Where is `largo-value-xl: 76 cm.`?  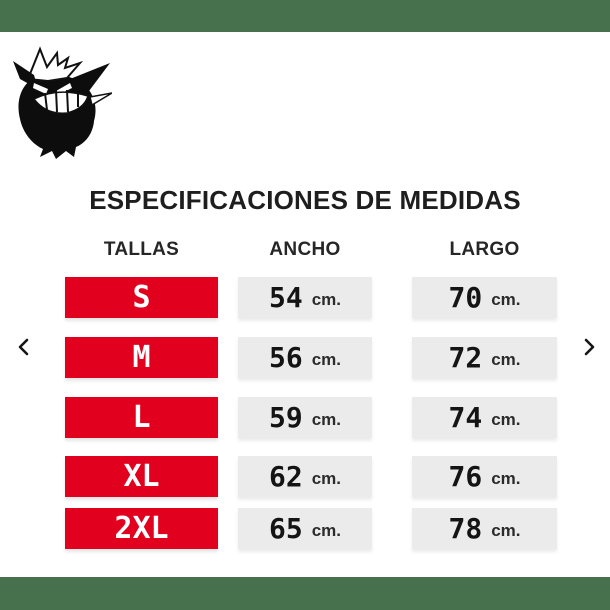
largo-value-xl: 76 cm. is located at coordinates (484, 476).